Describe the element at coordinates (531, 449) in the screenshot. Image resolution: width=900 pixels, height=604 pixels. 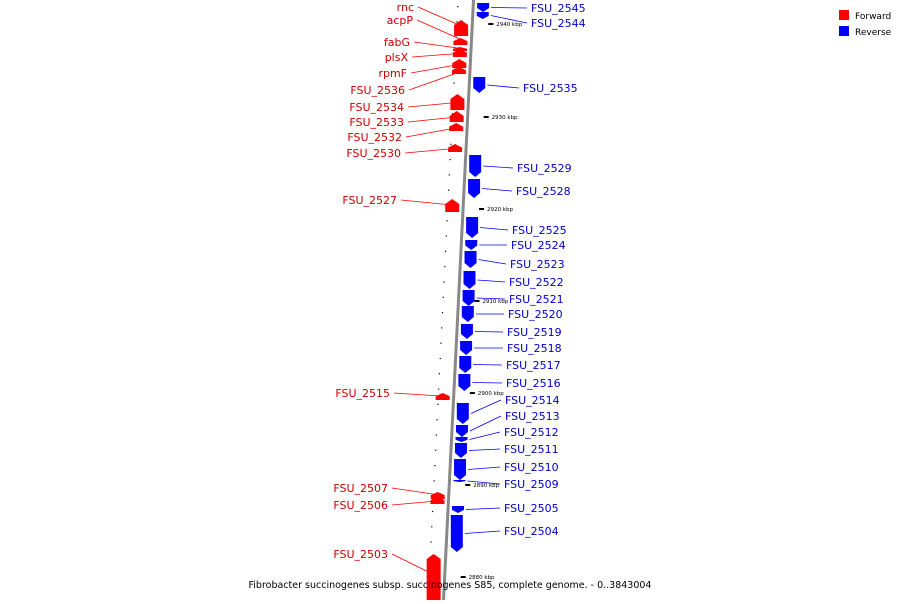
I see `gene-label-fsu-2511: FSU_2511` at that location.